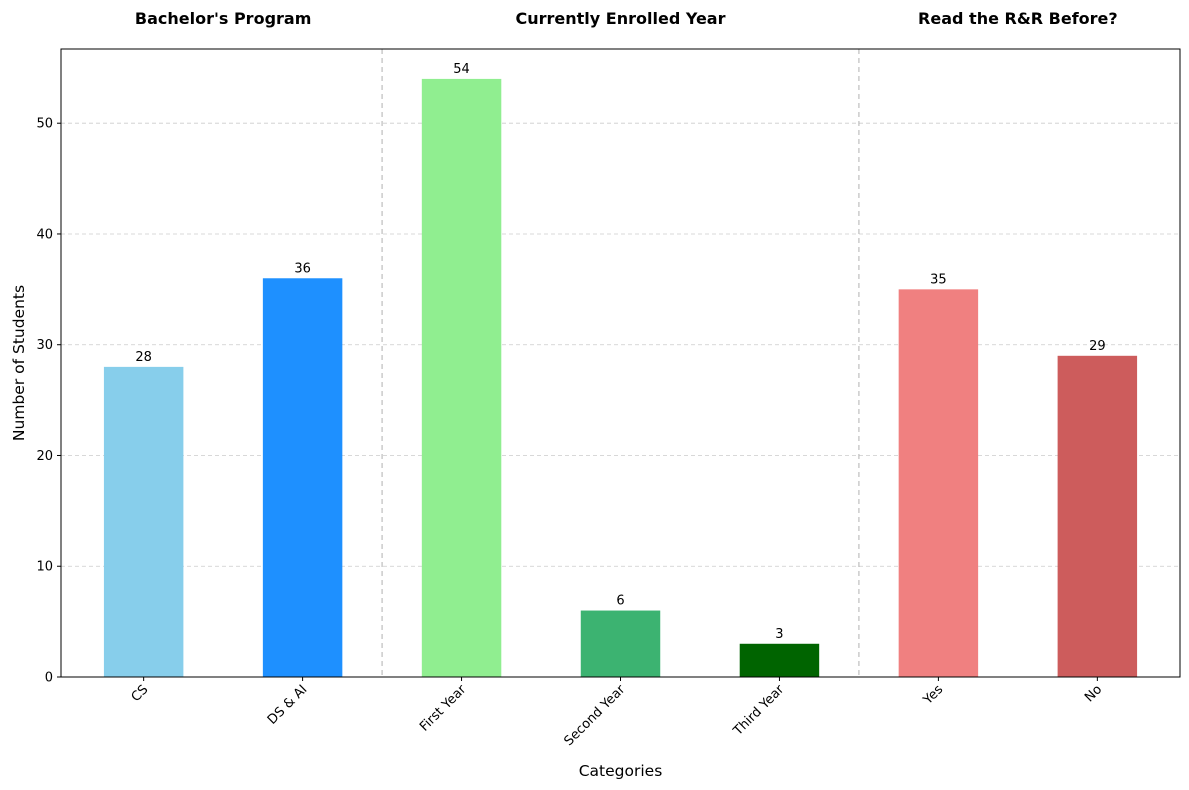 Image resolution: width=1189 pixels, height=790 pixels. Describe the element at coordinates (621, 771) in the screenshot. I see `x-axis-label: Categories` at that location.